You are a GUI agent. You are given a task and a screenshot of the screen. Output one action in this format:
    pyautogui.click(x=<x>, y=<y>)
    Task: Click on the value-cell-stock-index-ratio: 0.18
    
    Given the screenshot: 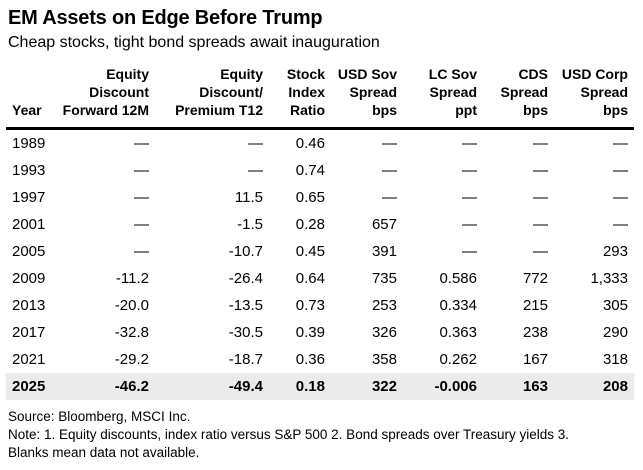 What is the action you would take?
    pyautogui.click(x=294, y=386)
    